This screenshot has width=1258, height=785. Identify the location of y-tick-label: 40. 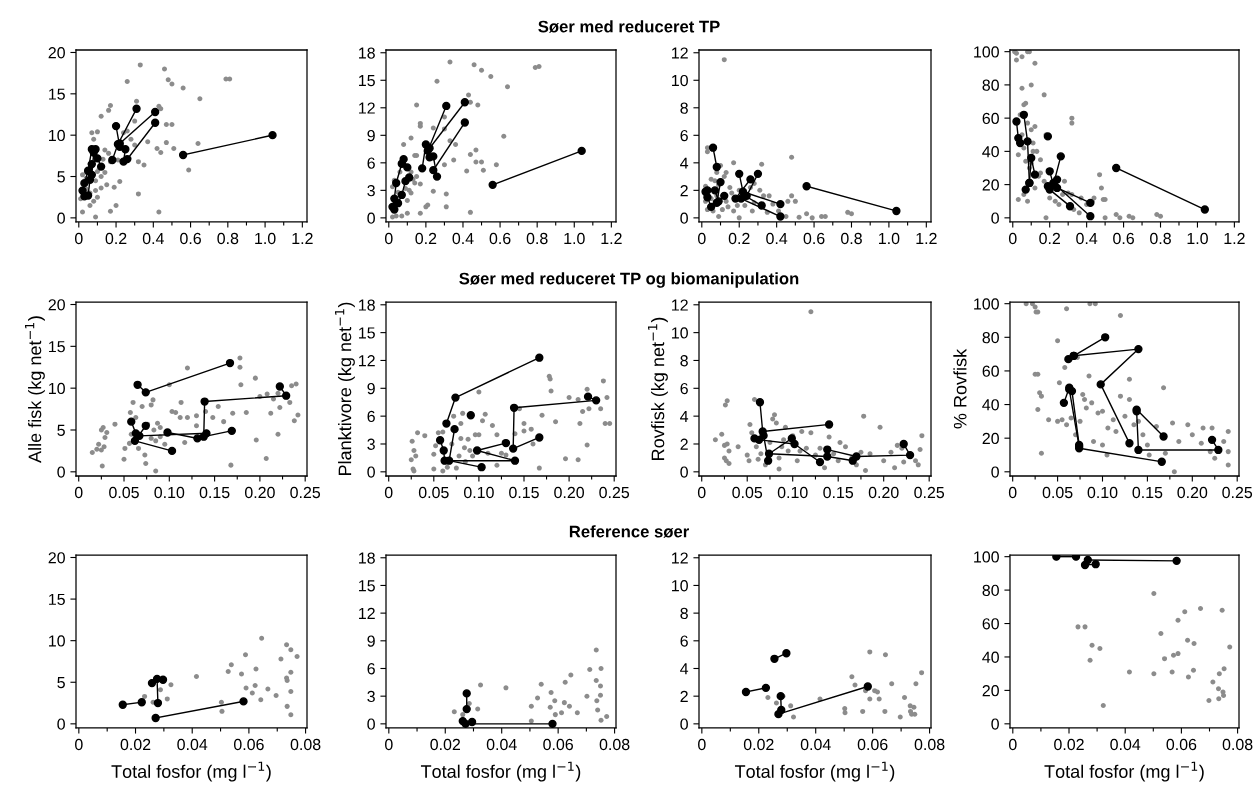
(990, 657).